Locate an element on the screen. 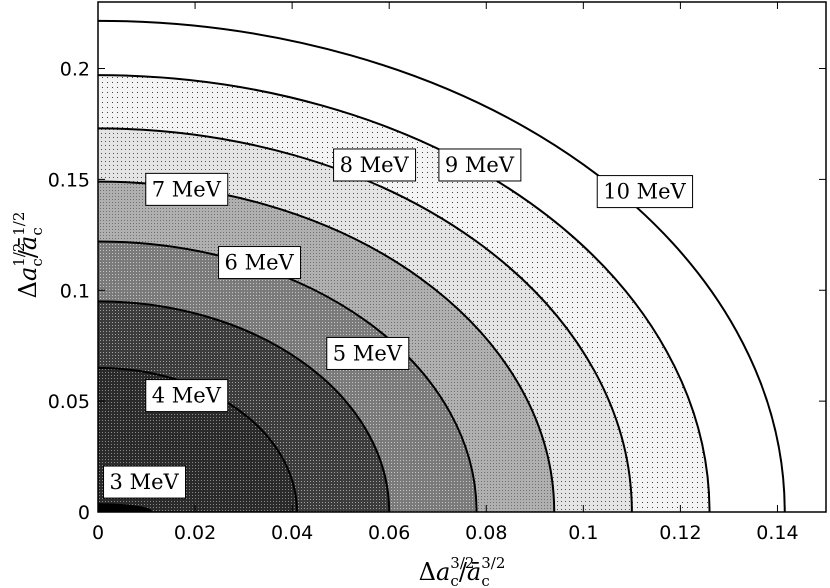 This screenshot has height=588, width=830. contour-label-text: 5 MeV is located at coordinates (368, 353).